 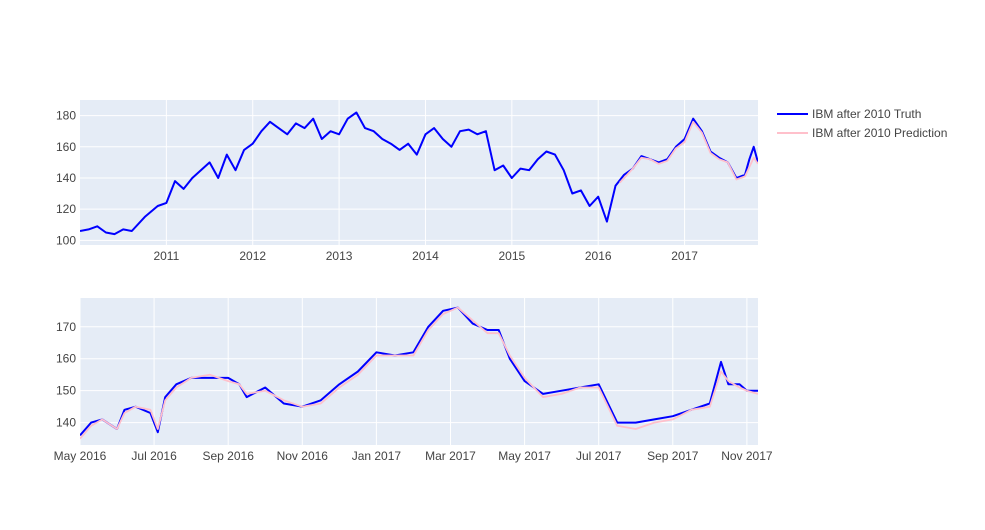 I want to click on bottom-y-tick-label: 170, so click(x=66, y=327).